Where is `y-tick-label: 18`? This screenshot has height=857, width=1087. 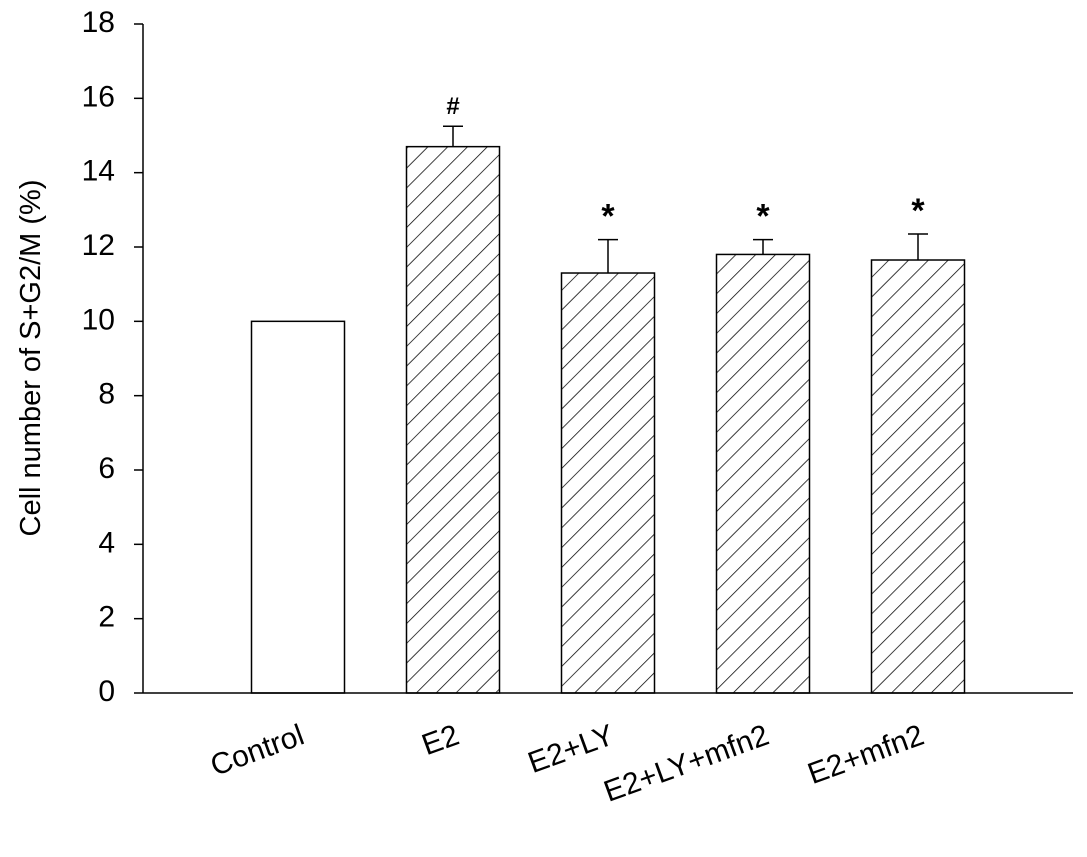
y-tick-label: 18 is located at coordinates (98, 22).